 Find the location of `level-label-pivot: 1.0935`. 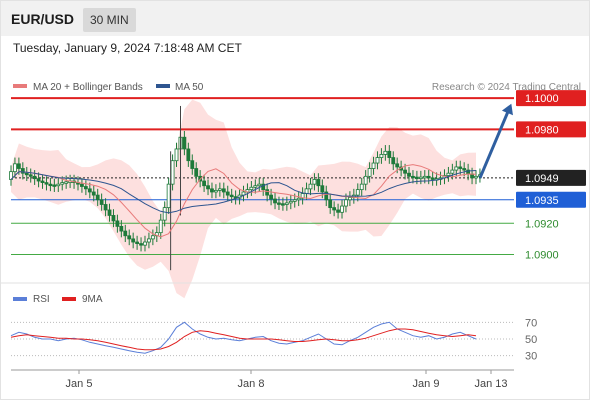

level-label-pivot: 1.0935 is located at coordinates (542, 201).